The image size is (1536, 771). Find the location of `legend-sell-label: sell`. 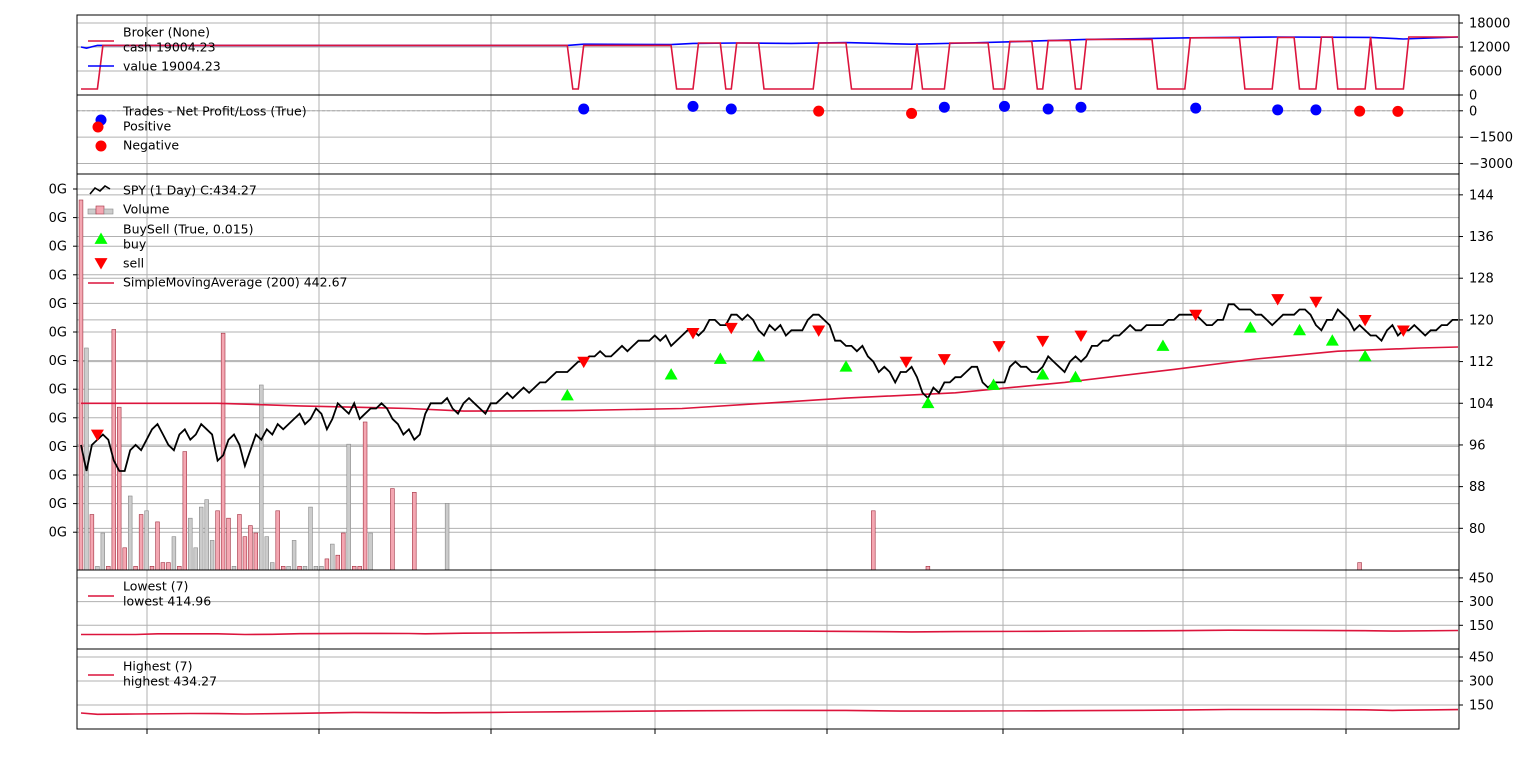

legend-sell-label: sell is located at coordinates (133, 263).